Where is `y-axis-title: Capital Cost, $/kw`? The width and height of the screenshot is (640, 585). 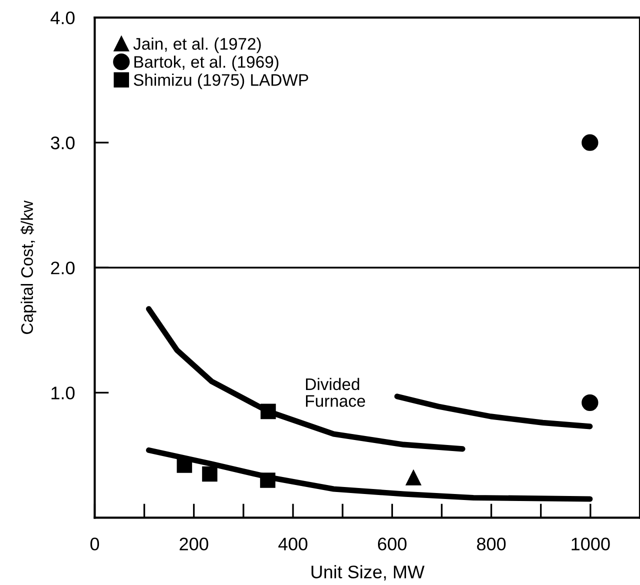 y-axis-title: Capital Cost, $/kw is located at coordinates (28, 267).